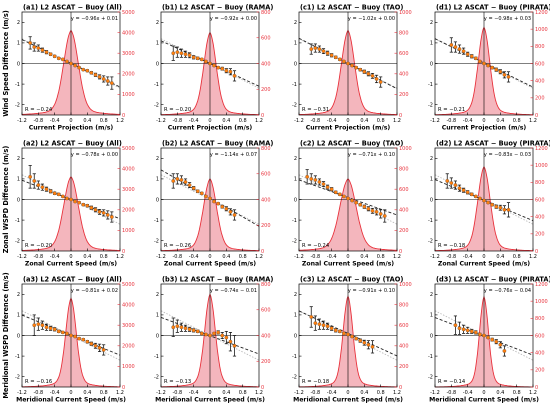  I want to click on count-tick-label: 3000, so click(128, 54).